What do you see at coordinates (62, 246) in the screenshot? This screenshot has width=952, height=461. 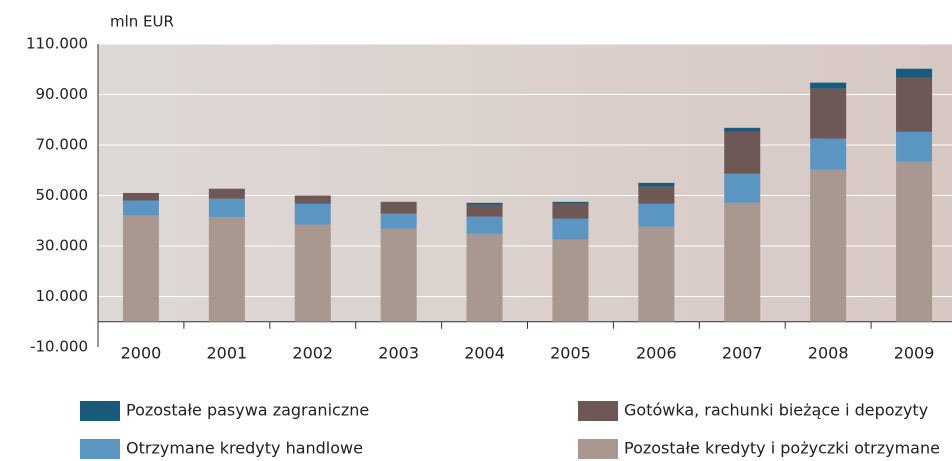 I see `y-tick-label: 30.000` at bounding box center [62, 246].